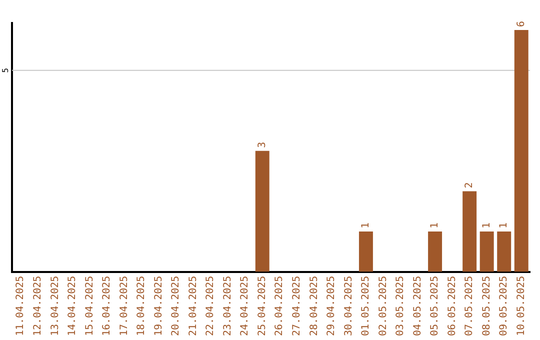  What do you see at coordinates (521, 306) in the screenshot?
I see `x-tick-label: 10.05.2025` at bounding box center [521, 306].